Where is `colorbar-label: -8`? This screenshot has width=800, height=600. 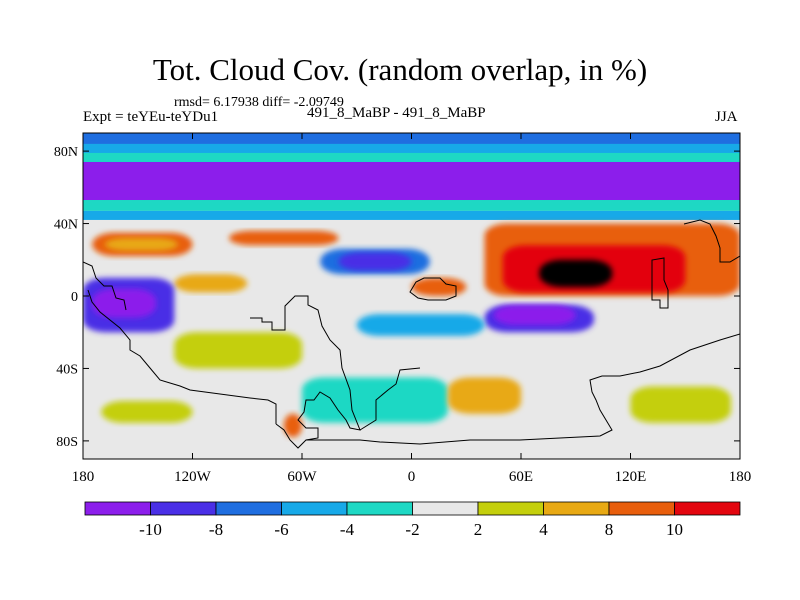
colorbar-label: -8 is located at coordinates (216, 529).